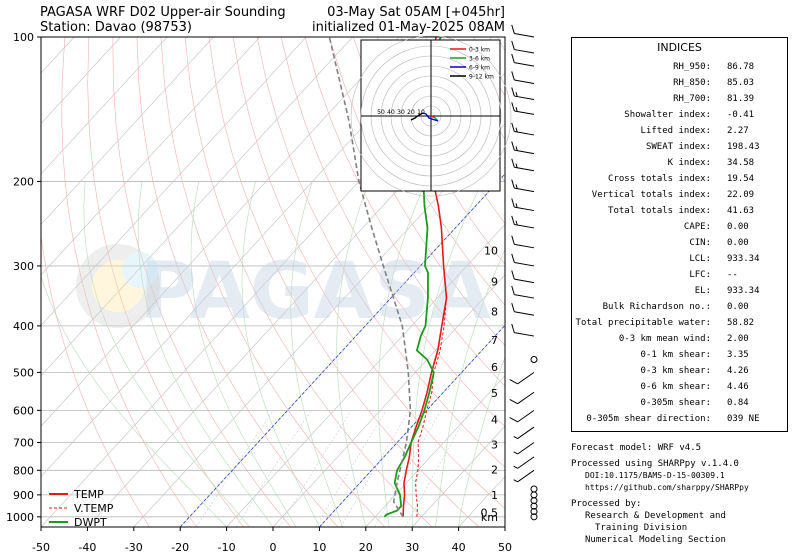 This screenshot has width=802, height=560. What do you see at coordinates (636, 448) in the screenshot?
I see `footer-model: Forecast model: WRF v4.5` at bounding box center [636, 448].